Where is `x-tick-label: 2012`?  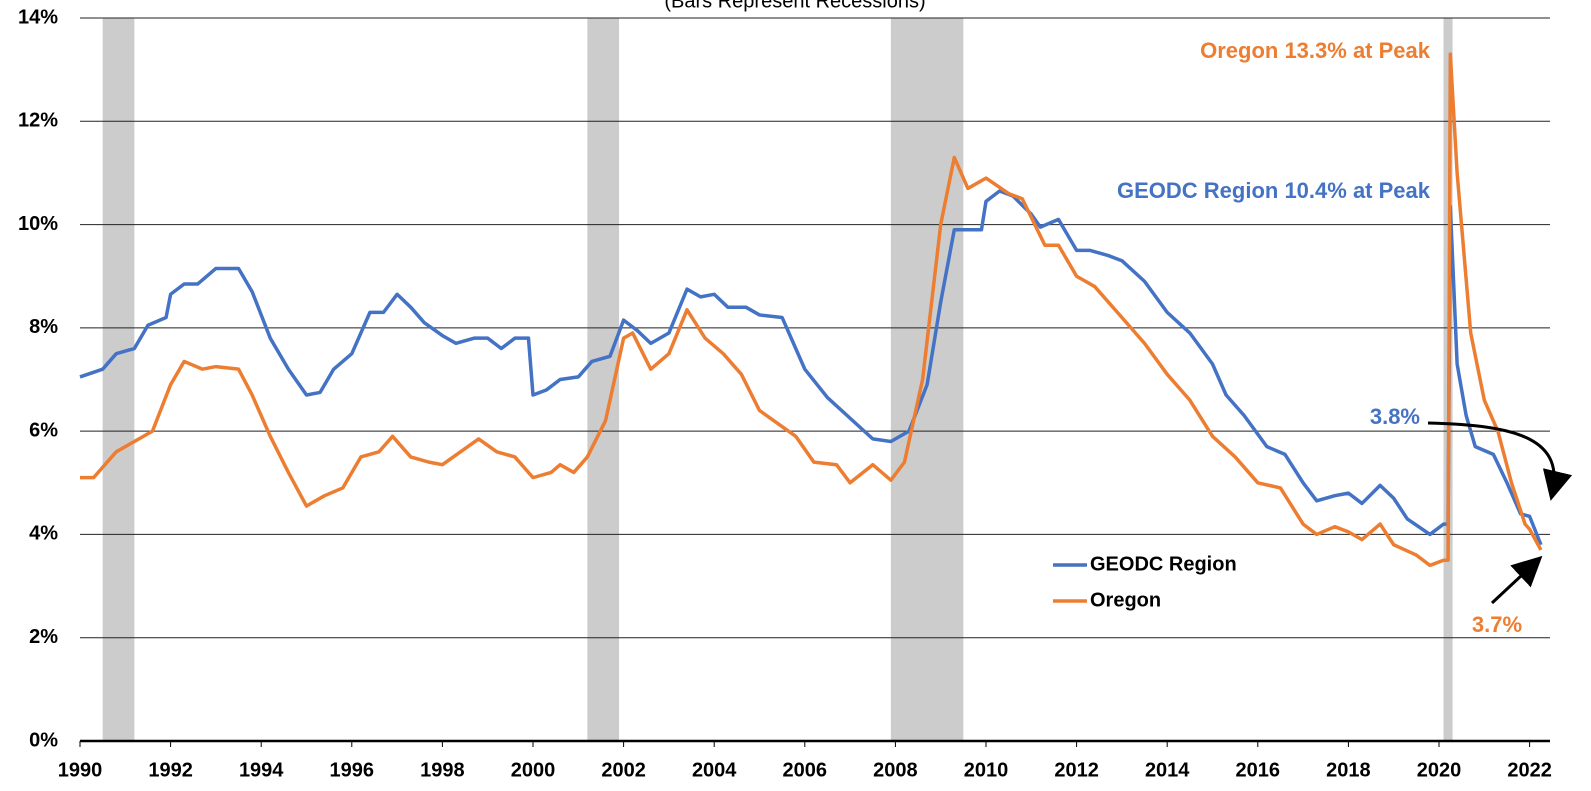
x-tick-label: 2012 is located at coordinates (1076, 770).